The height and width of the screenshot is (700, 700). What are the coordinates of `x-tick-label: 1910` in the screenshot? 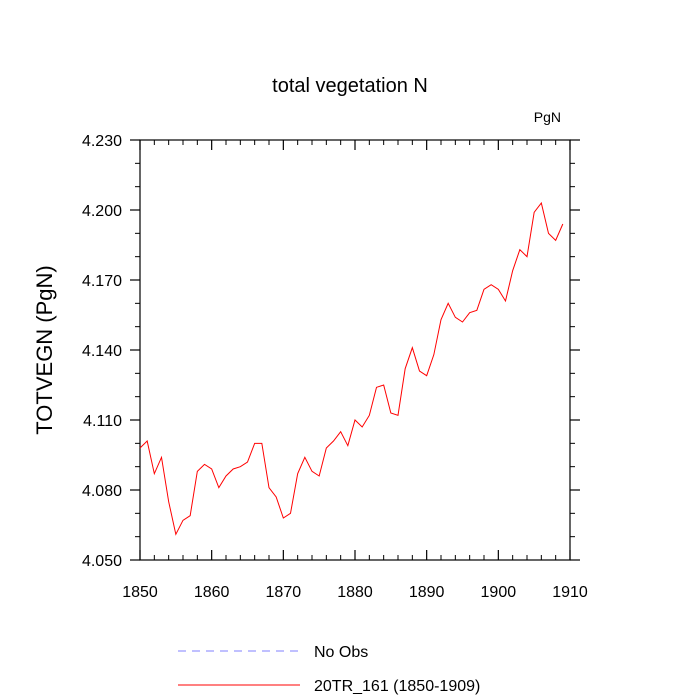 It's located at (570, 592).